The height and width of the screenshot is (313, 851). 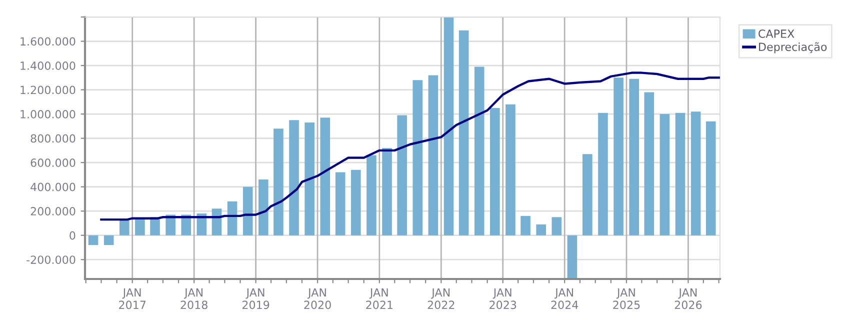 I want to click on x-tick-label: JAN 2019, so click(x=256, y=299).